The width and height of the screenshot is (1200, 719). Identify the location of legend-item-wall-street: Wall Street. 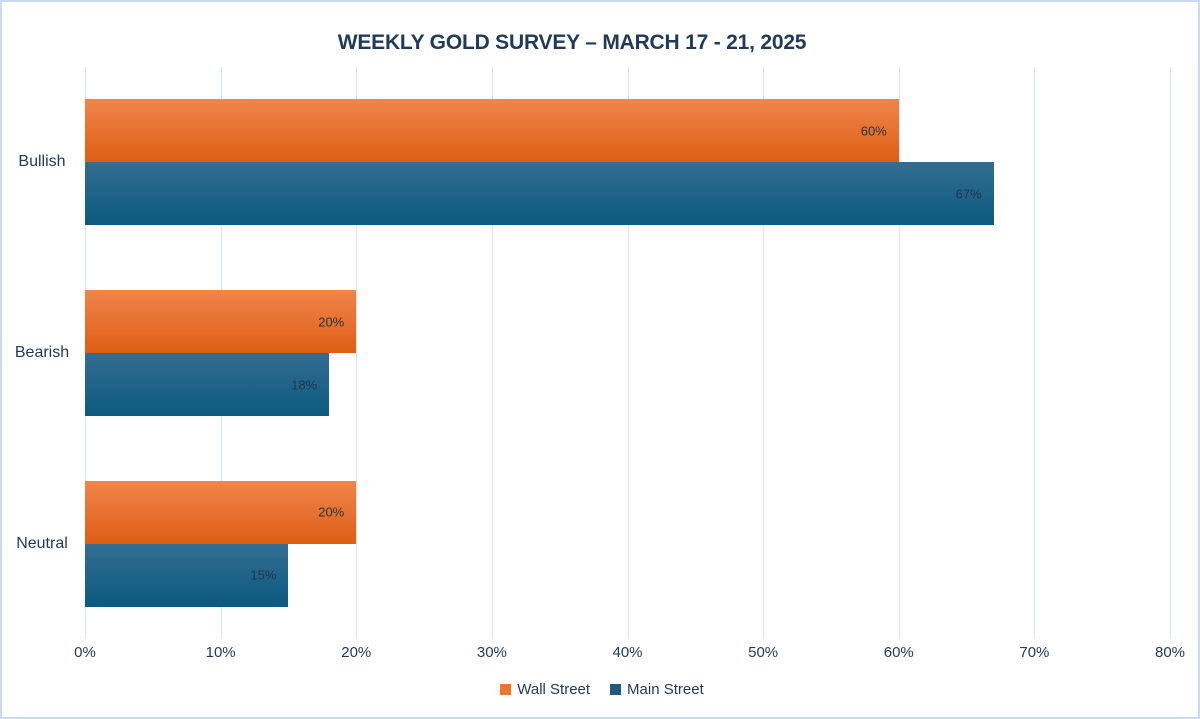
(545, 689).